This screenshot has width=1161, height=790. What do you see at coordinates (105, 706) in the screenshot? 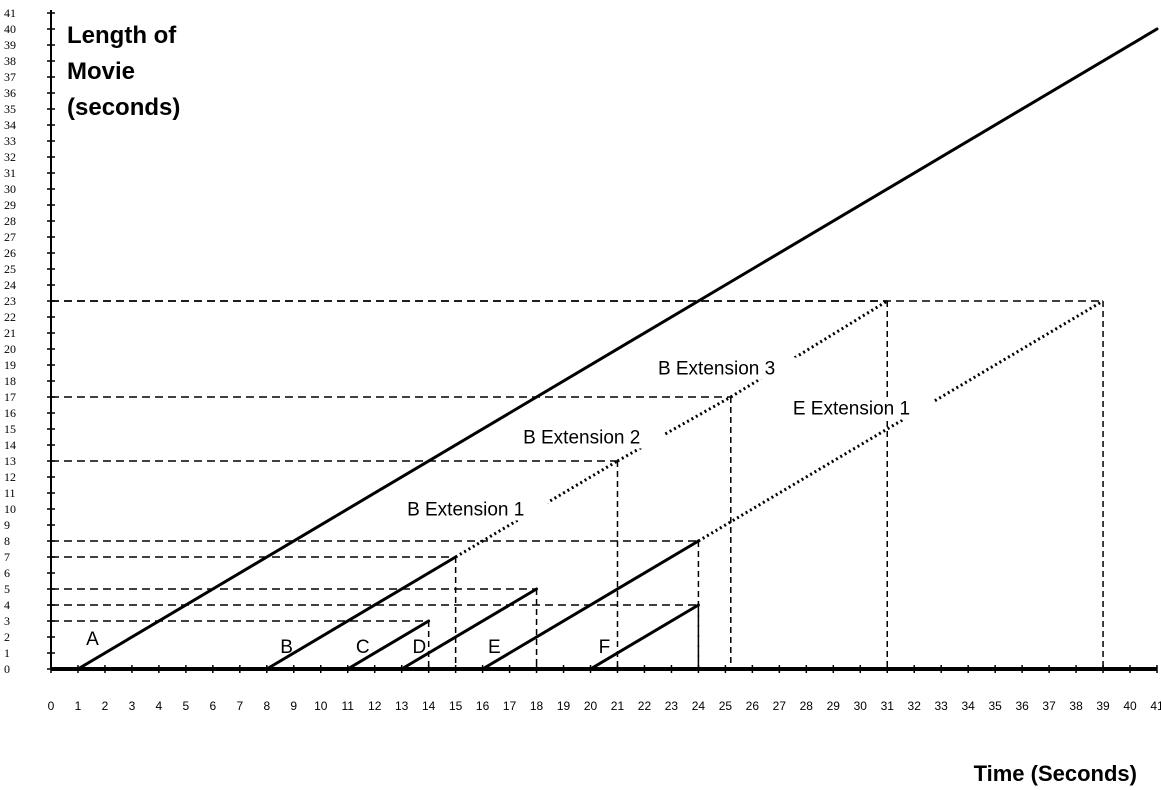
I see `x-tick-label: 2` at bounding box center [105, 706].